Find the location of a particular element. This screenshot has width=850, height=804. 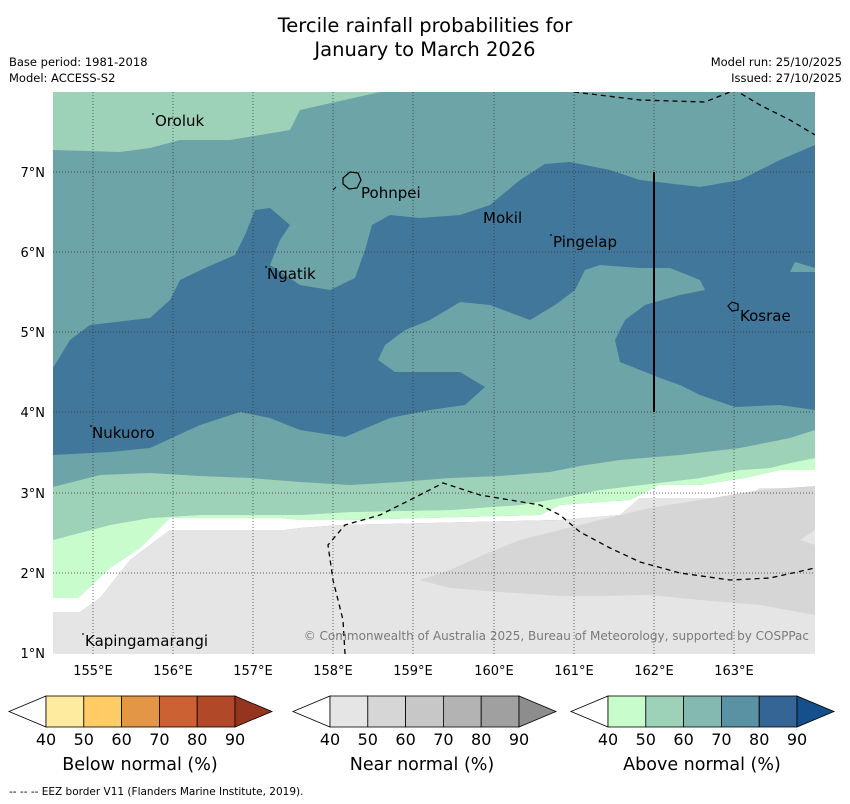

below-colorbar-tick: 70 is located at coordinates (159, 739).